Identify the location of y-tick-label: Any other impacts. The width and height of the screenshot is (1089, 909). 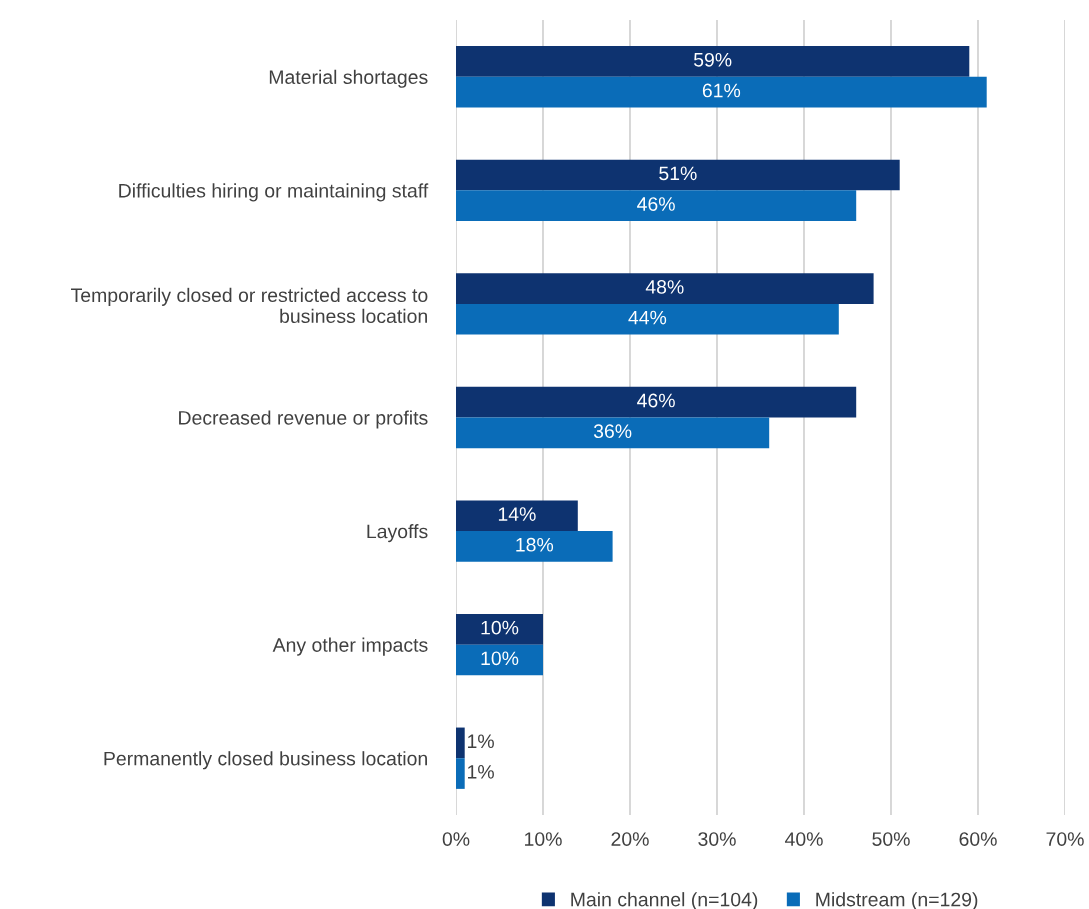
(350, 646).